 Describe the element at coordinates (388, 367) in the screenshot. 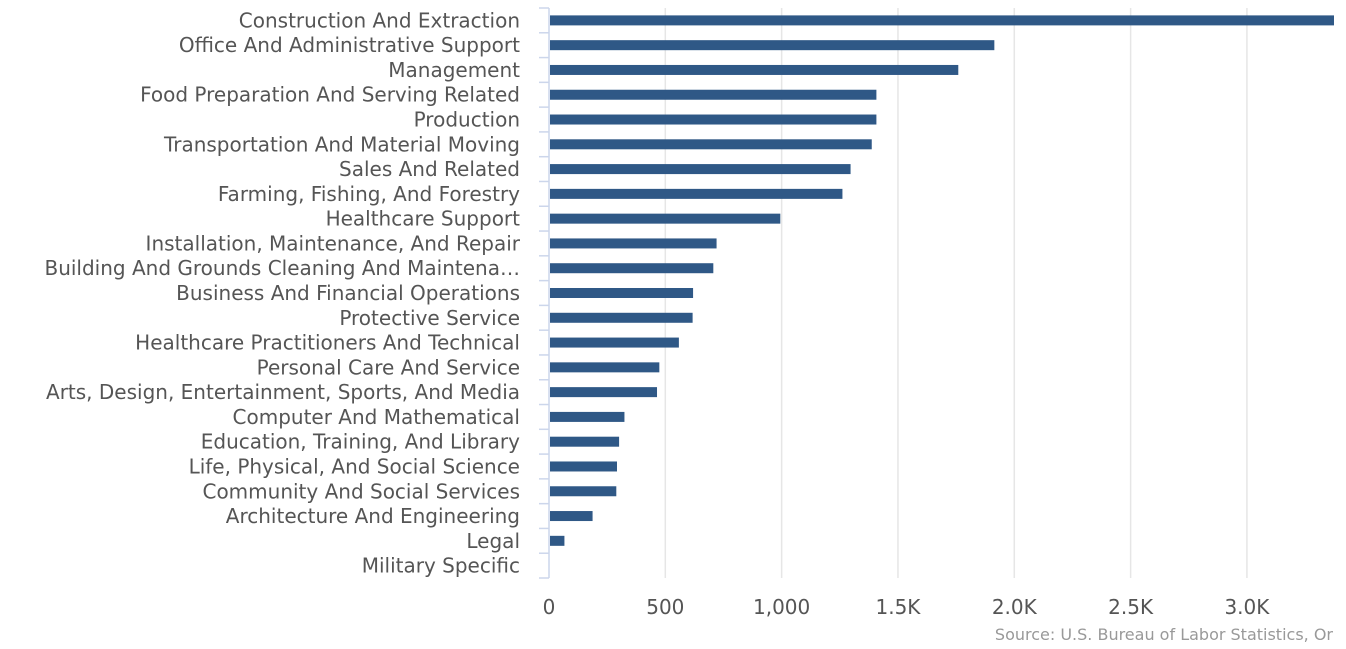

I see `category-label: Personal Care And Service` at that location.